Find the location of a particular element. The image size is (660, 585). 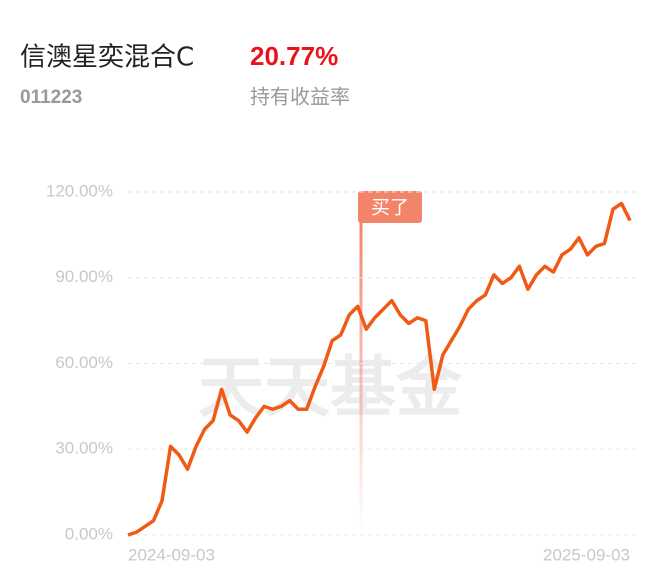

buy-line is located at coordinates (361, 377).